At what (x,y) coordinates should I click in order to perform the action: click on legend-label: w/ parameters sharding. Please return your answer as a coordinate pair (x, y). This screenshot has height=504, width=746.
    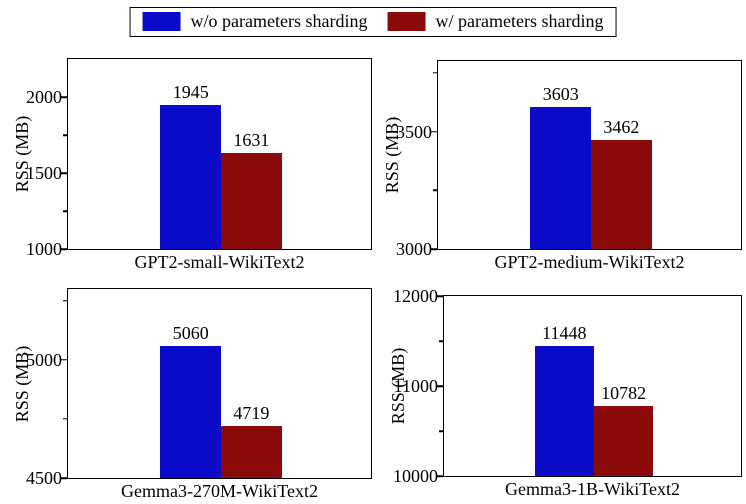
    Looking at the image, I should click on (519, 21).